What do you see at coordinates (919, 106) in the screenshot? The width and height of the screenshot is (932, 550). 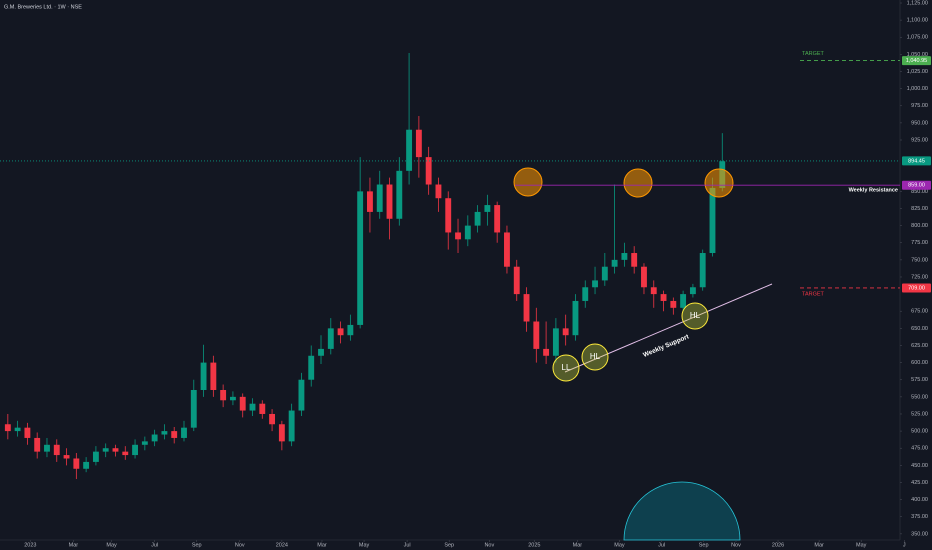 I see `y-tick-label: 975.00` at bounding box center [919, 106].